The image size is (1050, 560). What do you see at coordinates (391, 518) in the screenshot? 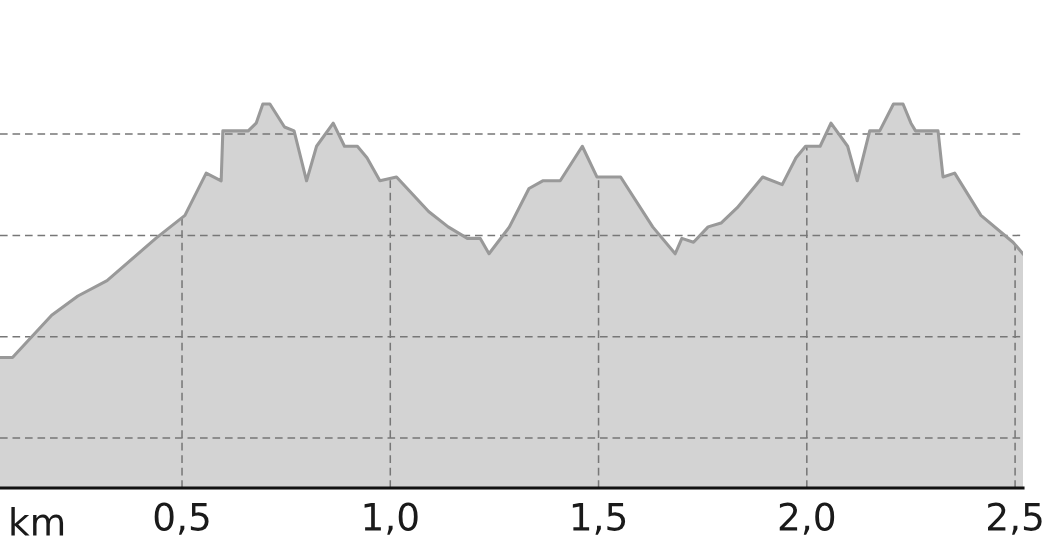
I see `x-tick-label: 1,0` at bounding box center [391, 518].